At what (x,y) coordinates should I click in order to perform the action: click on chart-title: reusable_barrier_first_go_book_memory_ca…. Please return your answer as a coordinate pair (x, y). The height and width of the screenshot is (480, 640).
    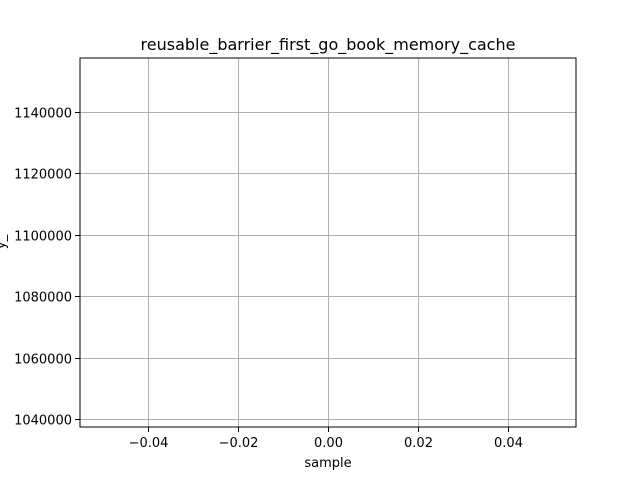
    Looking at the image, I should click on (328, 45).